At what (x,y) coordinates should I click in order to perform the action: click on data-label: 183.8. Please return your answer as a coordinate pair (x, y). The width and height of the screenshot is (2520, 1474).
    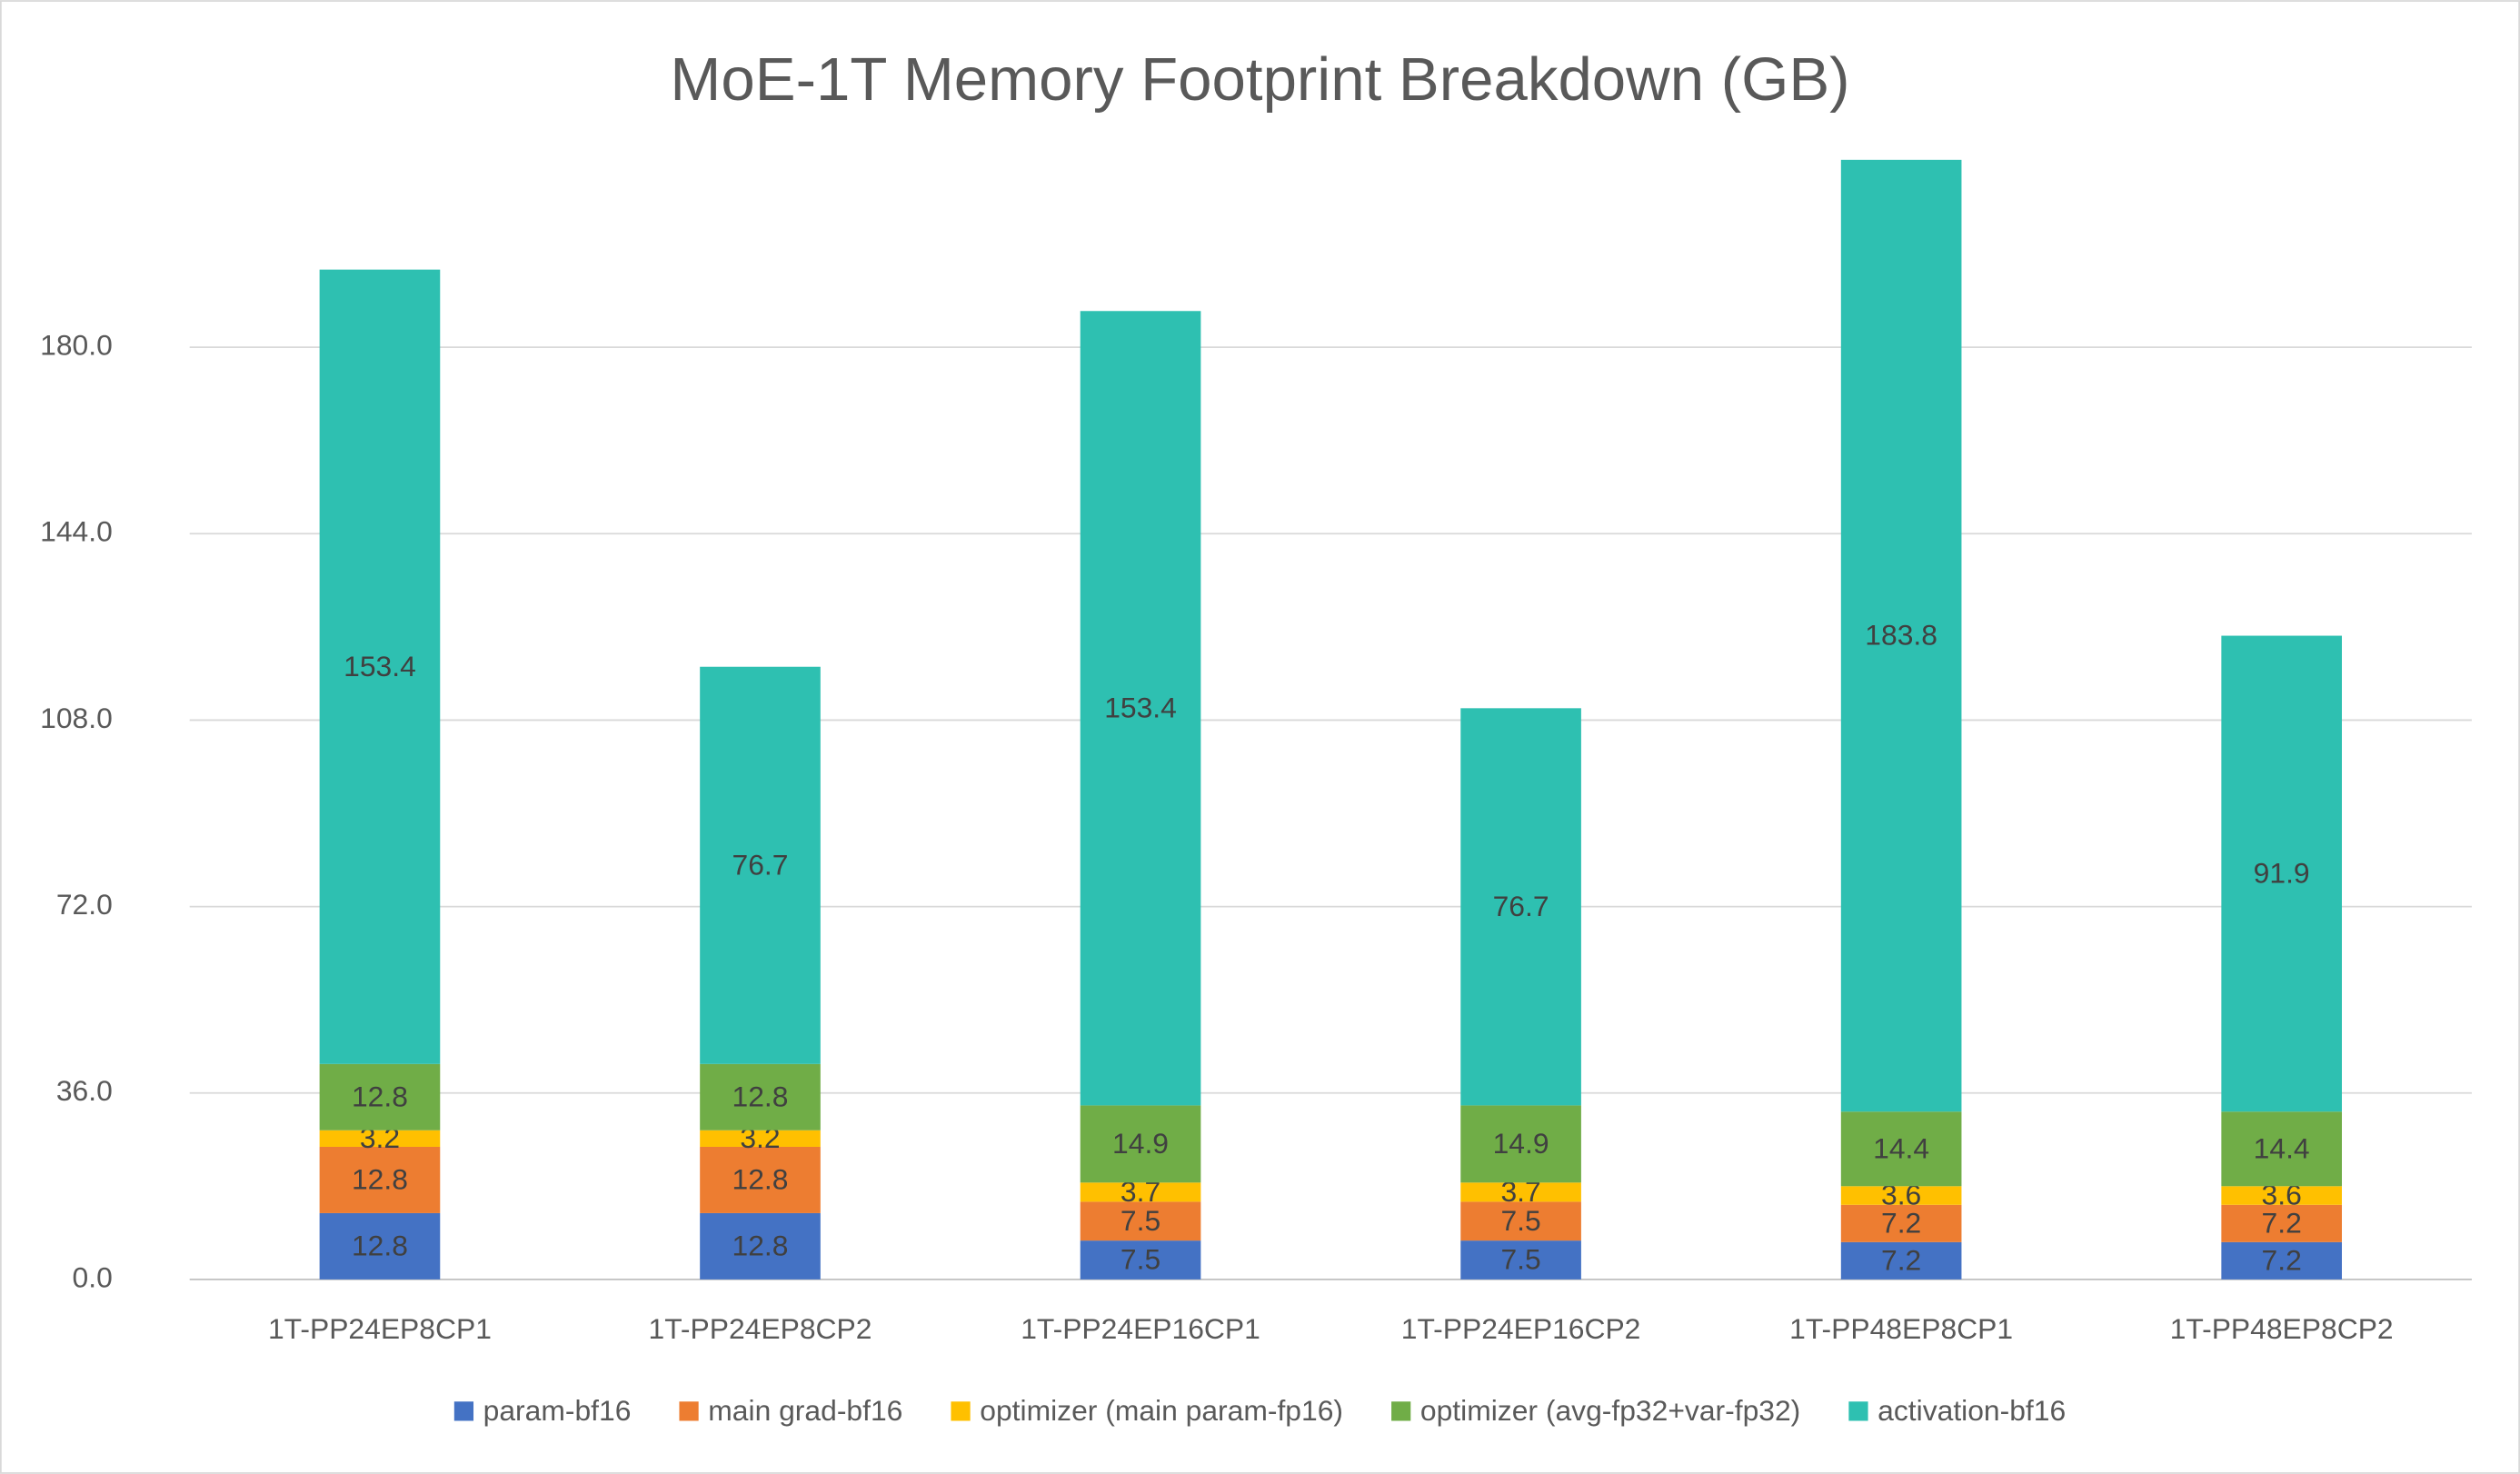
    Looking at the image, I should click on (1901, 635).